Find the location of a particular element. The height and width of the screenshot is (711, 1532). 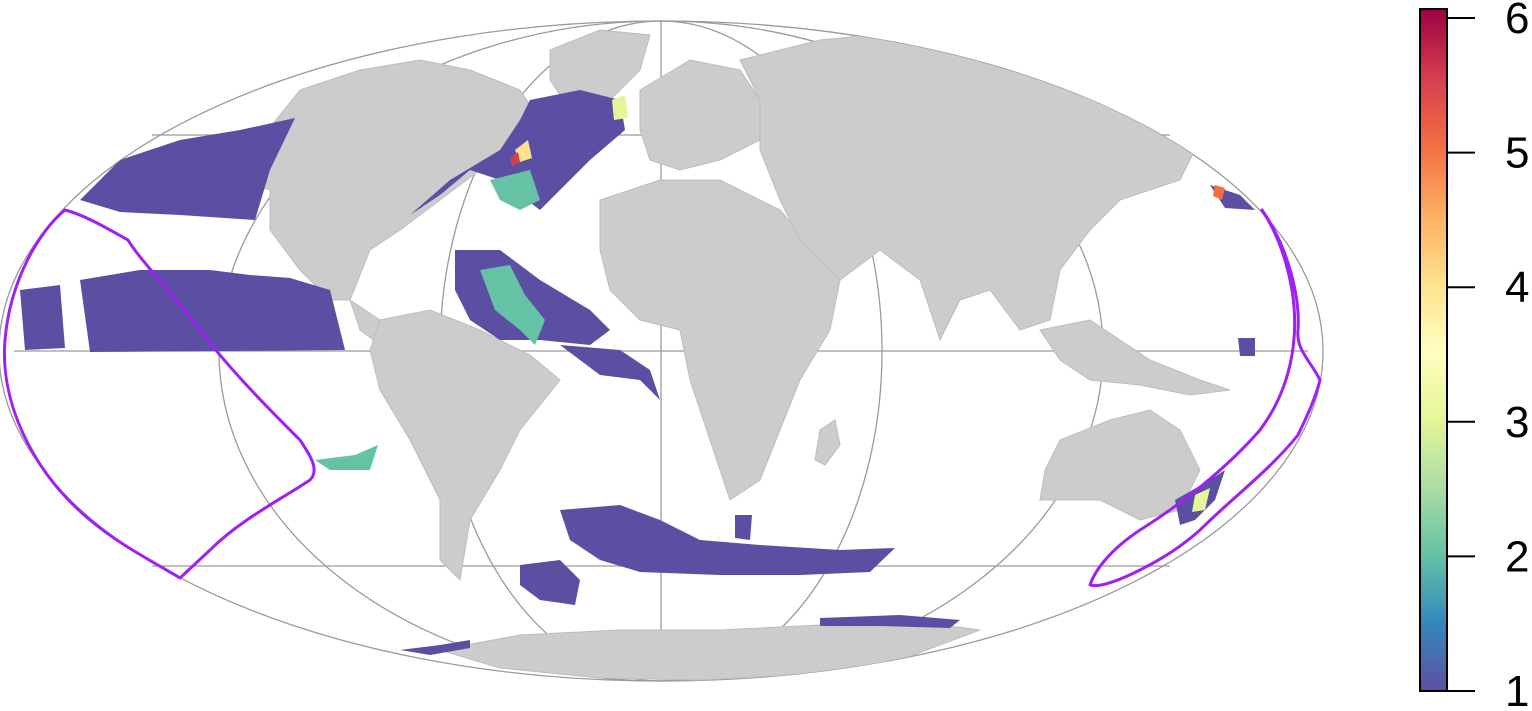

colorbar-ticks: 1 2 3 4 5 6 is located at coordinates (1488, 355).